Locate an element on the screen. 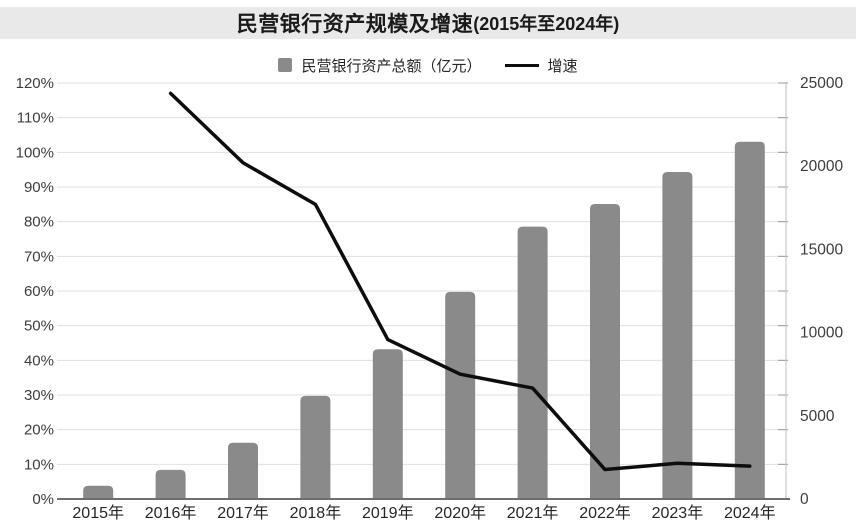 The image size is (856, 525). bar-2023年 is located at coordinates (677, 336).